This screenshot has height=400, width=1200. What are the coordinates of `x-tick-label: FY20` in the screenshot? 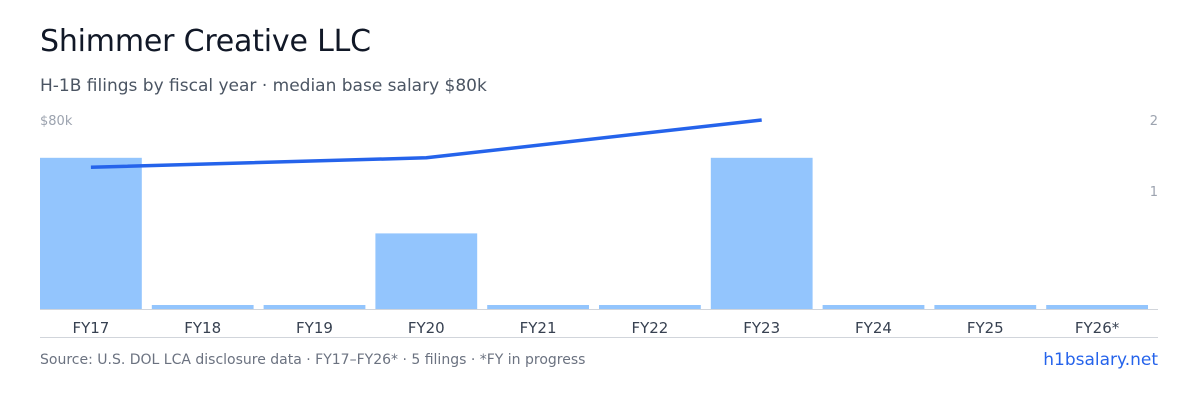 It's located at (426, 328).